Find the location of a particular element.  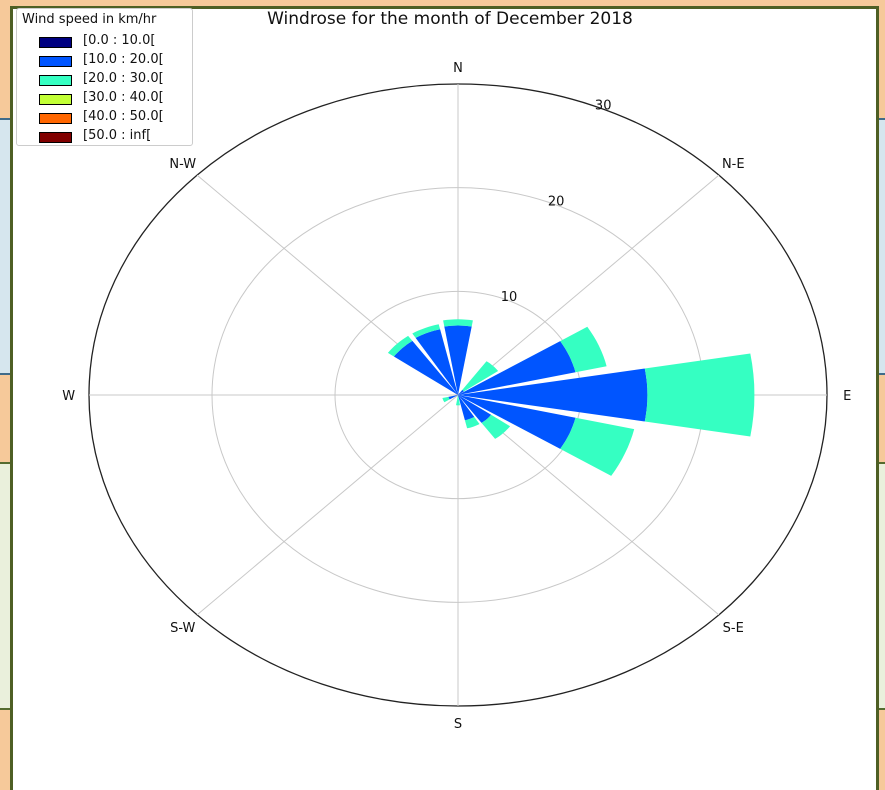

legend-title: Wind speed in km/hr is located at coordinates (89, 19).